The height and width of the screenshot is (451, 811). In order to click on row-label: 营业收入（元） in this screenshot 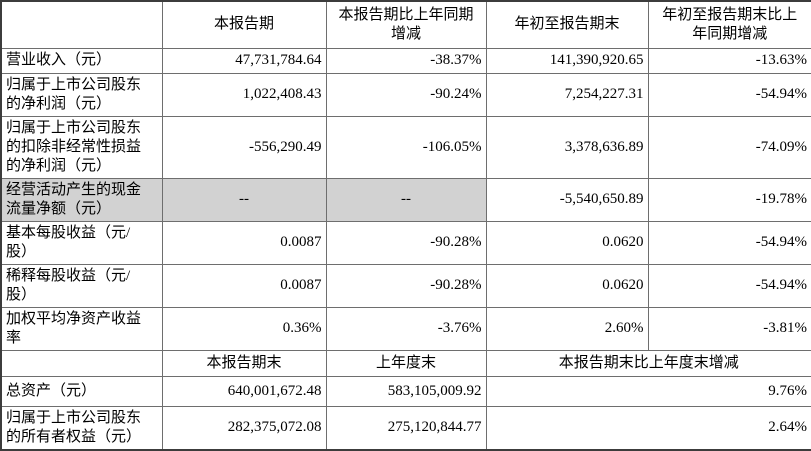, I will do `click(81, 60)`.